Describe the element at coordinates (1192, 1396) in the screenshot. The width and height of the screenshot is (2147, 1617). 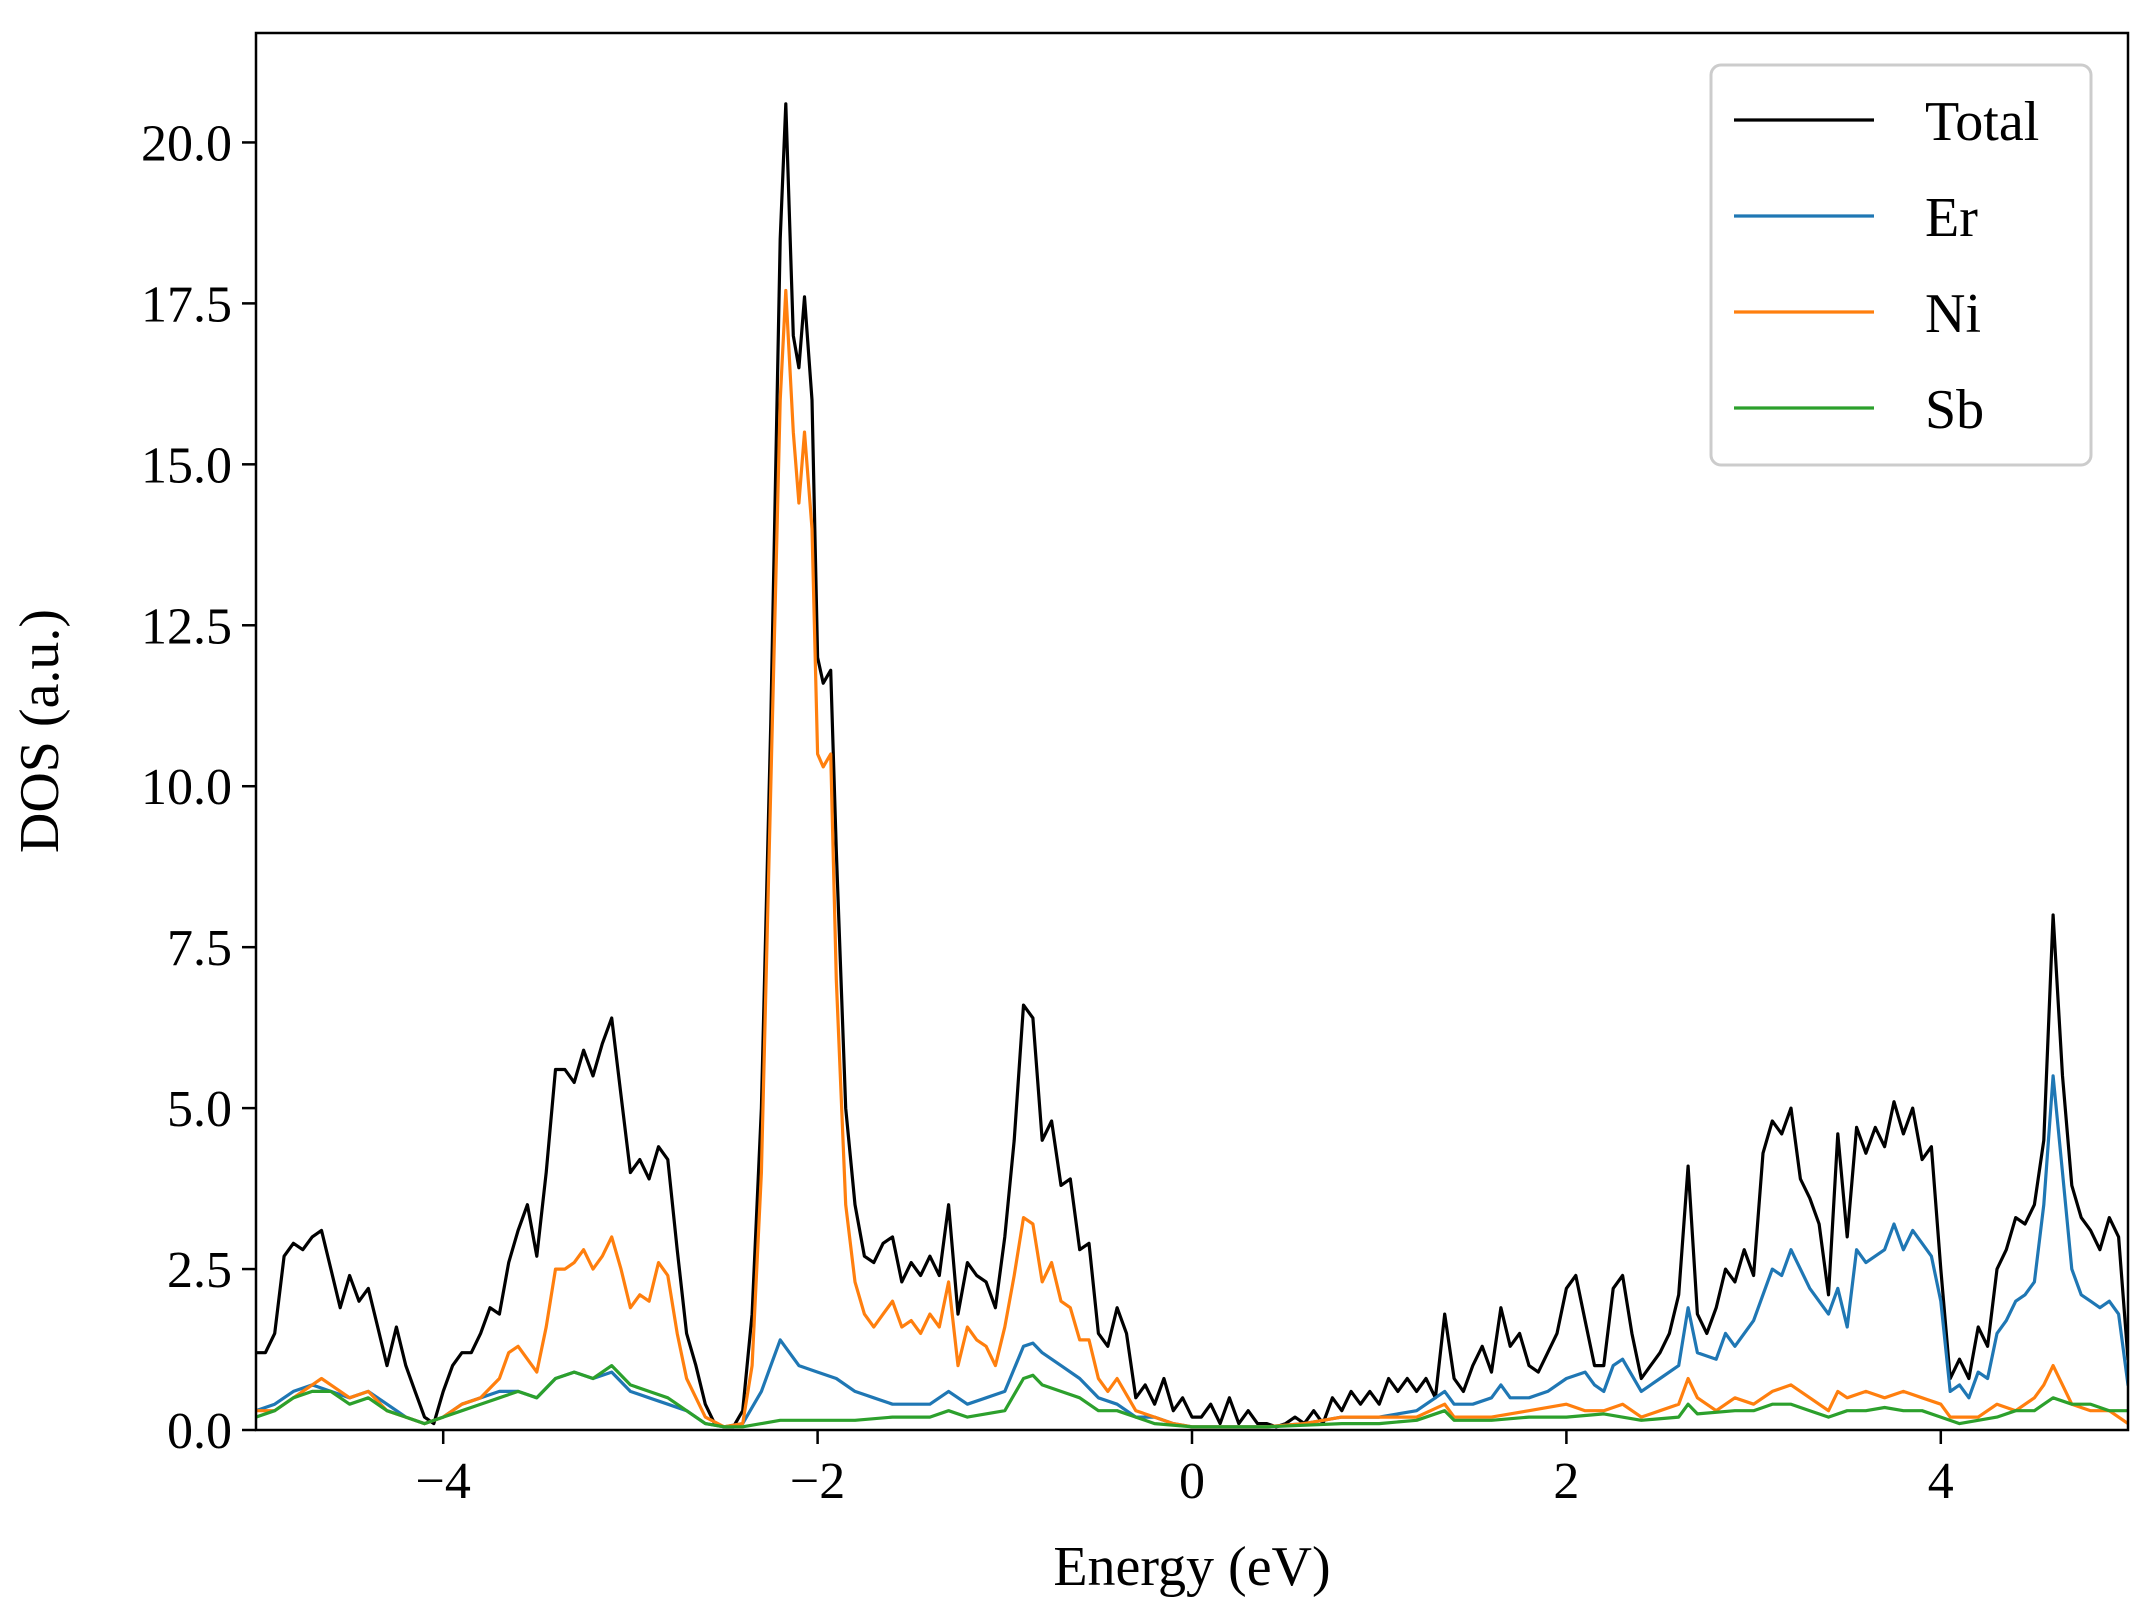
I see `series-line-sb` at that location.